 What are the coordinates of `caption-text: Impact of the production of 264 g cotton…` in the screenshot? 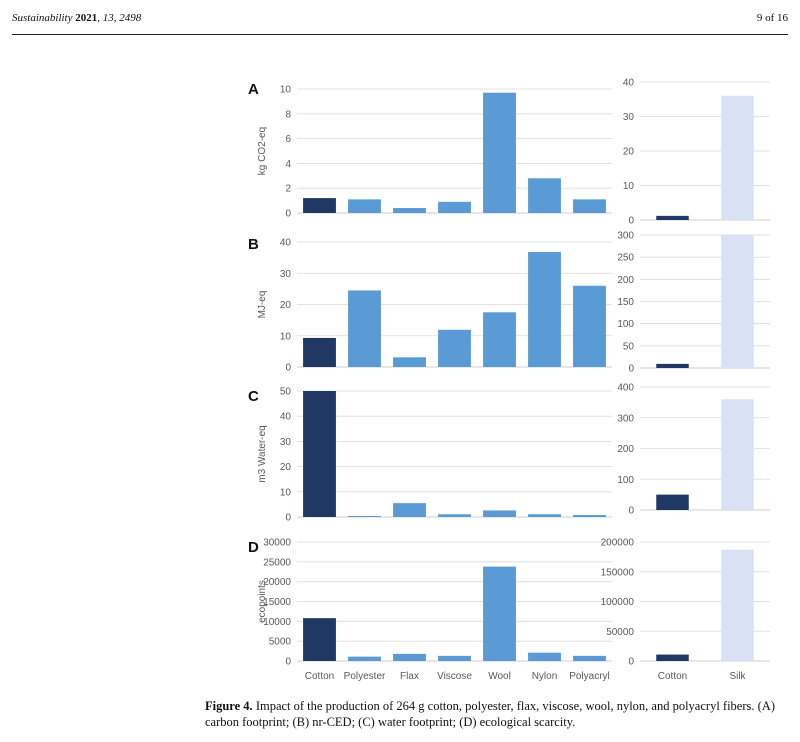 It's located at (490, 714).